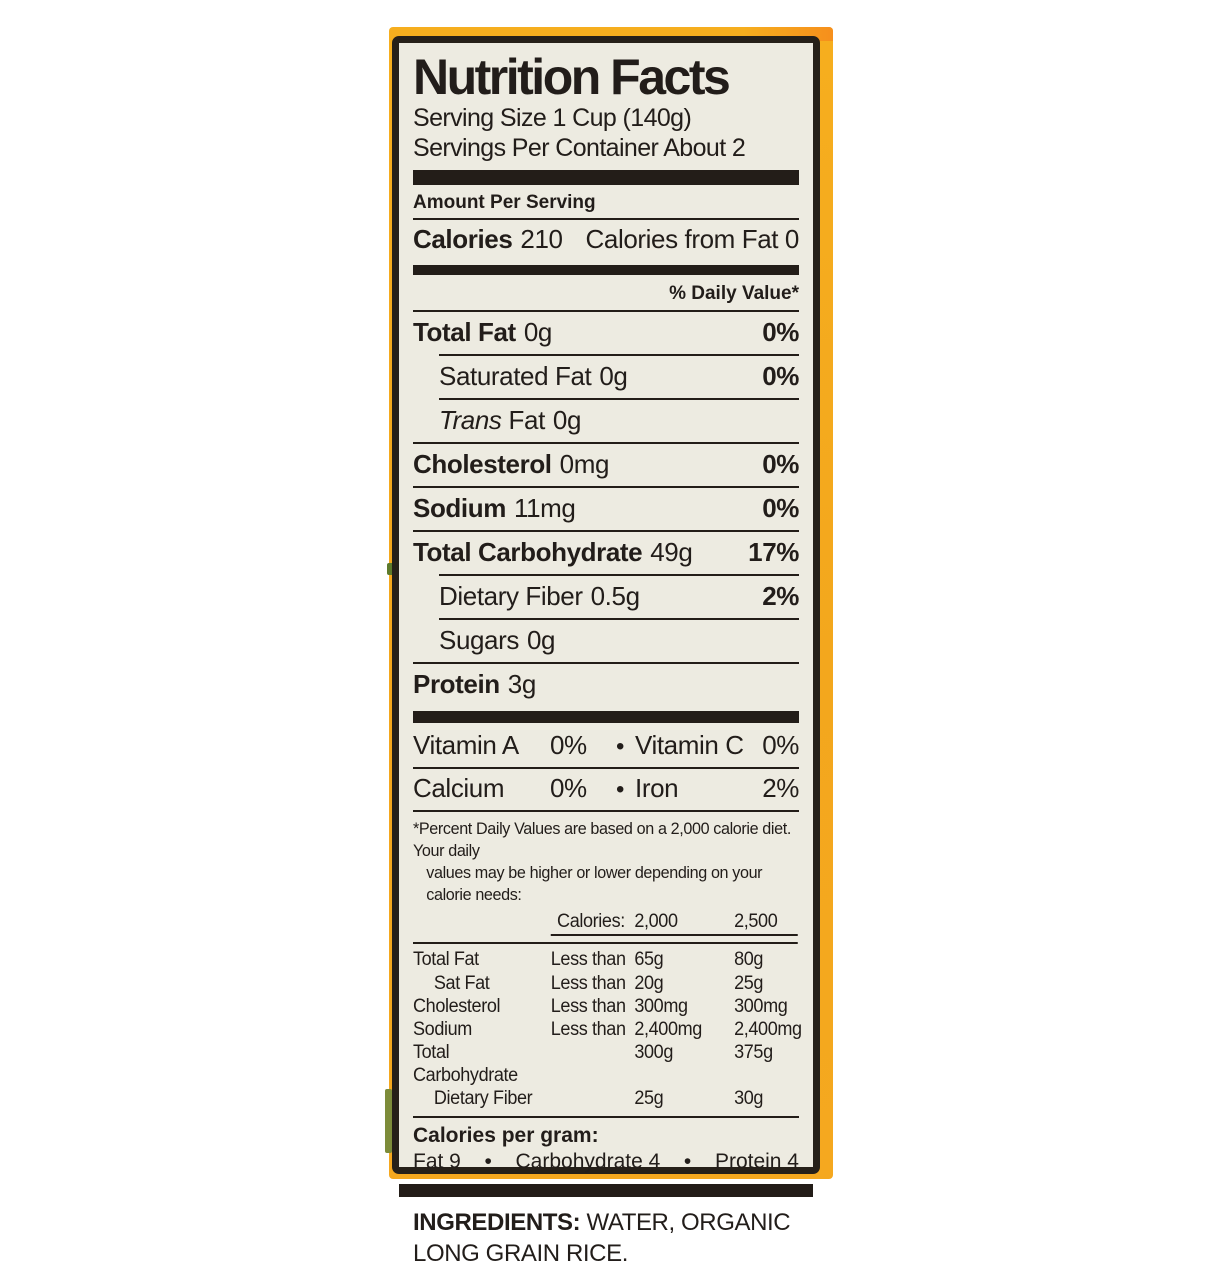 This screenshot has height=1269, width=1214. What do you see at coordinates (674, 935) in the screenshot?
I see `header-underline` at bounding box center [674, 935].